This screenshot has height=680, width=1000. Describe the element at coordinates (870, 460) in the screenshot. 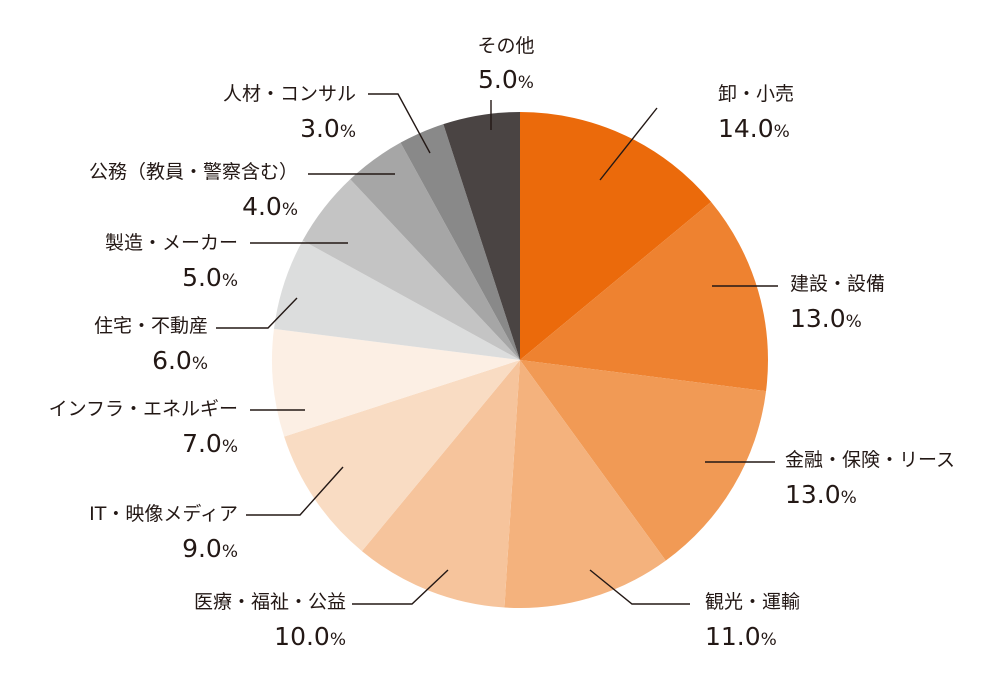

I see `slice-label: 金融・保険・リース` at that location.